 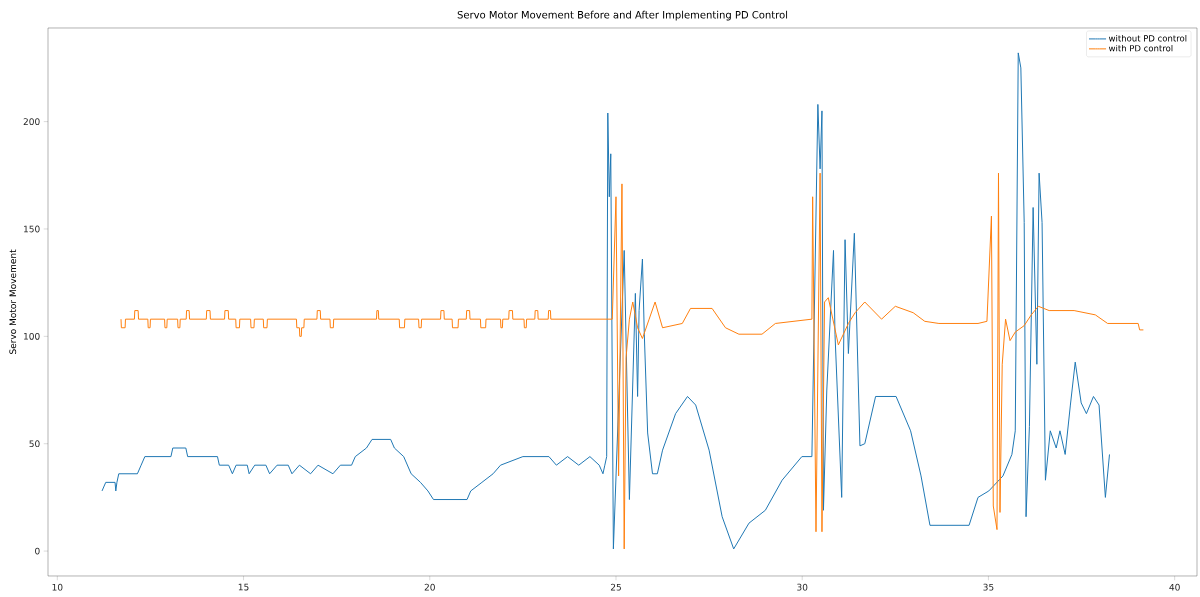 I want to click on x-tick-label: 30, so click(x=802, y=587).